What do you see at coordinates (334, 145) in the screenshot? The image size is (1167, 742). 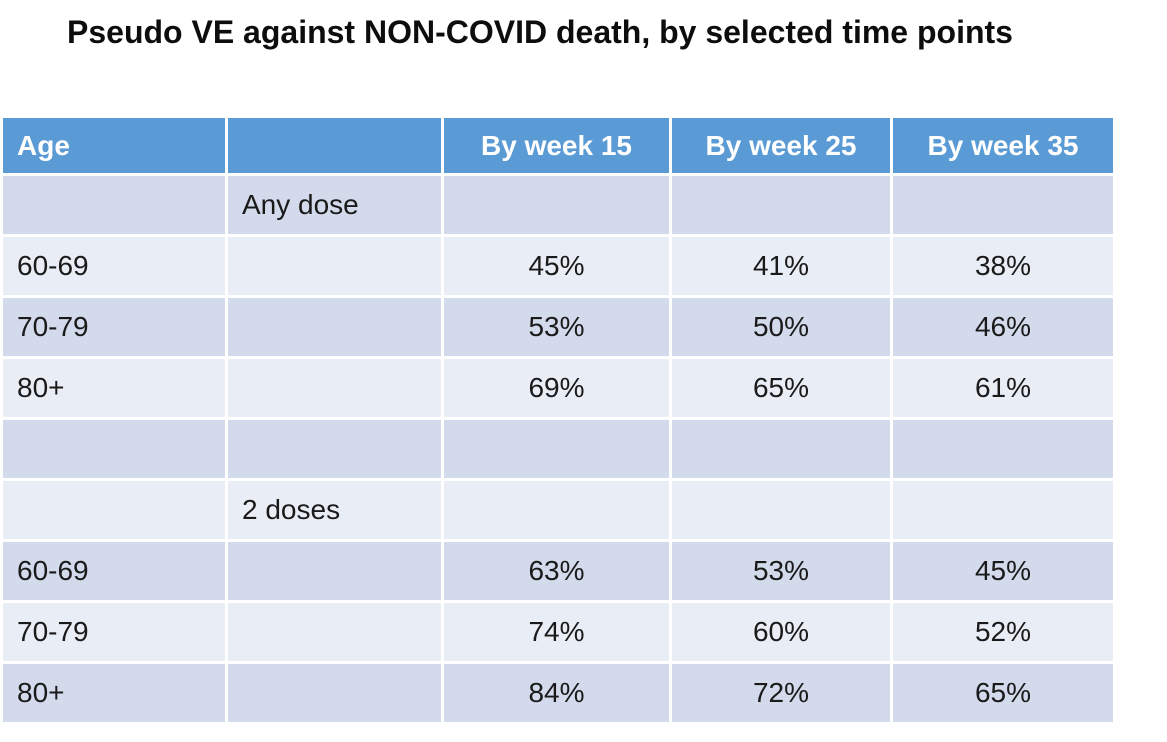 I see `header-cell-dose` at bounding box center [334, 145].